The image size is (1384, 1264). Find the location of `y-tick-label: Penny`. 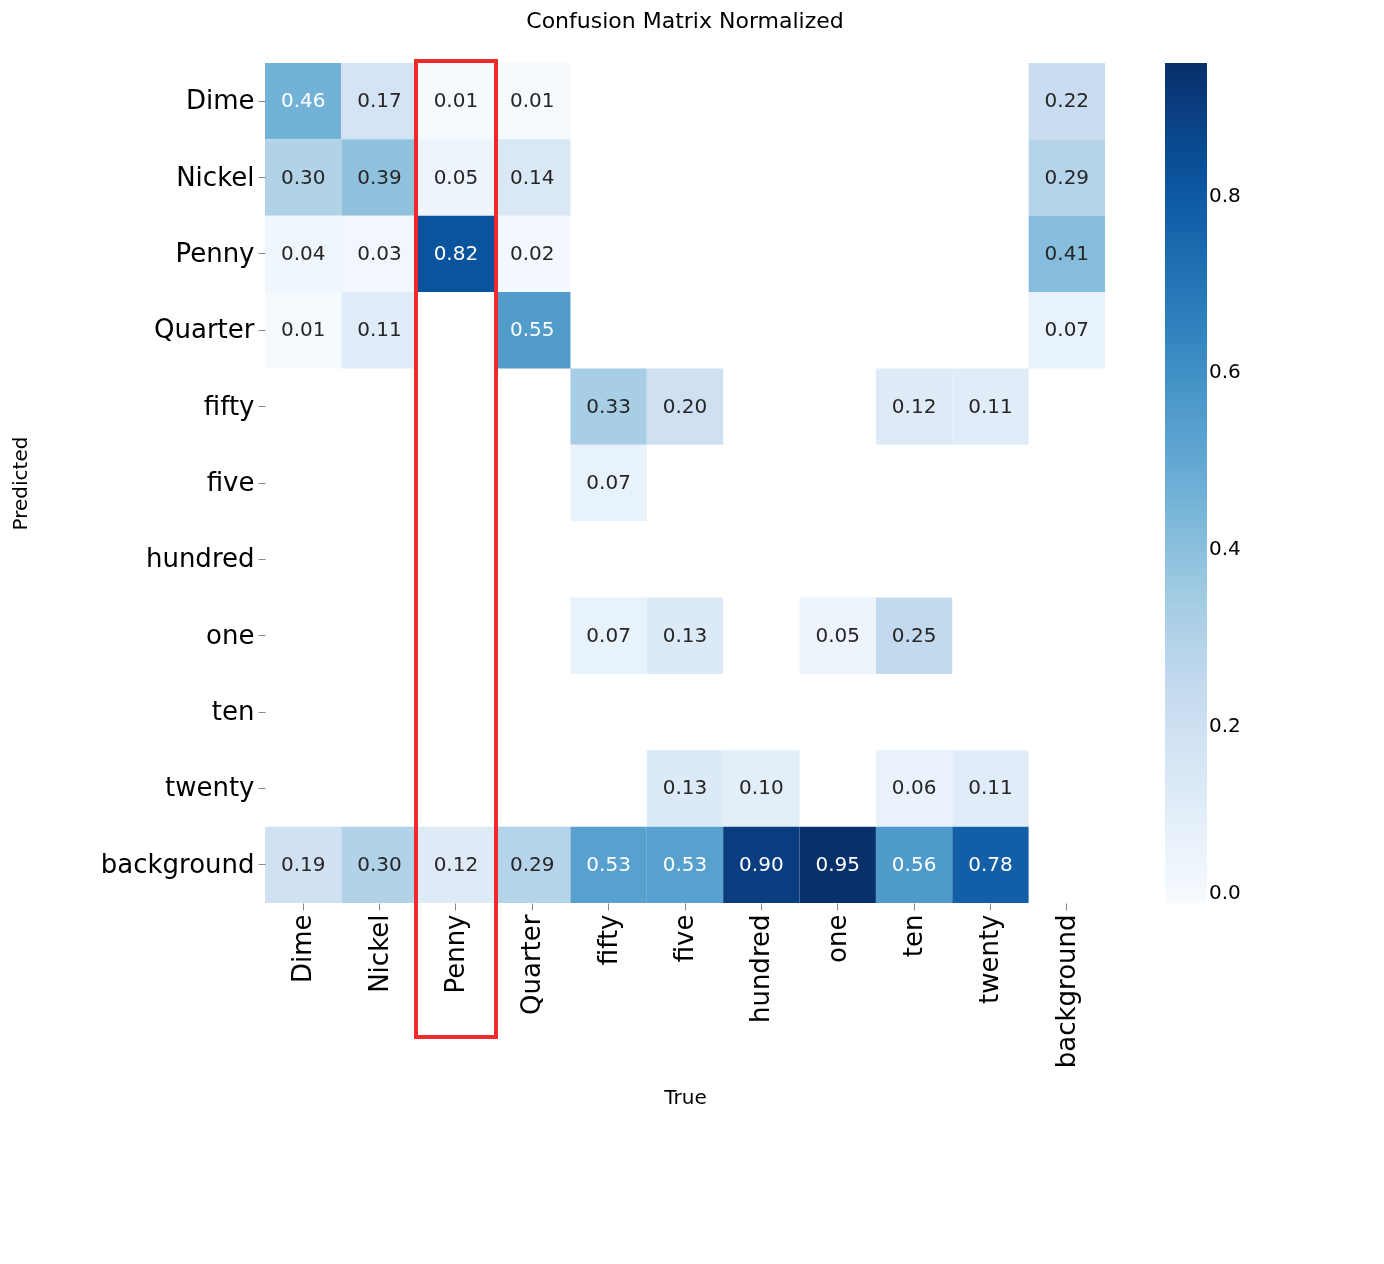

y-tick-label: Penny is located at coordinates (215, 252).